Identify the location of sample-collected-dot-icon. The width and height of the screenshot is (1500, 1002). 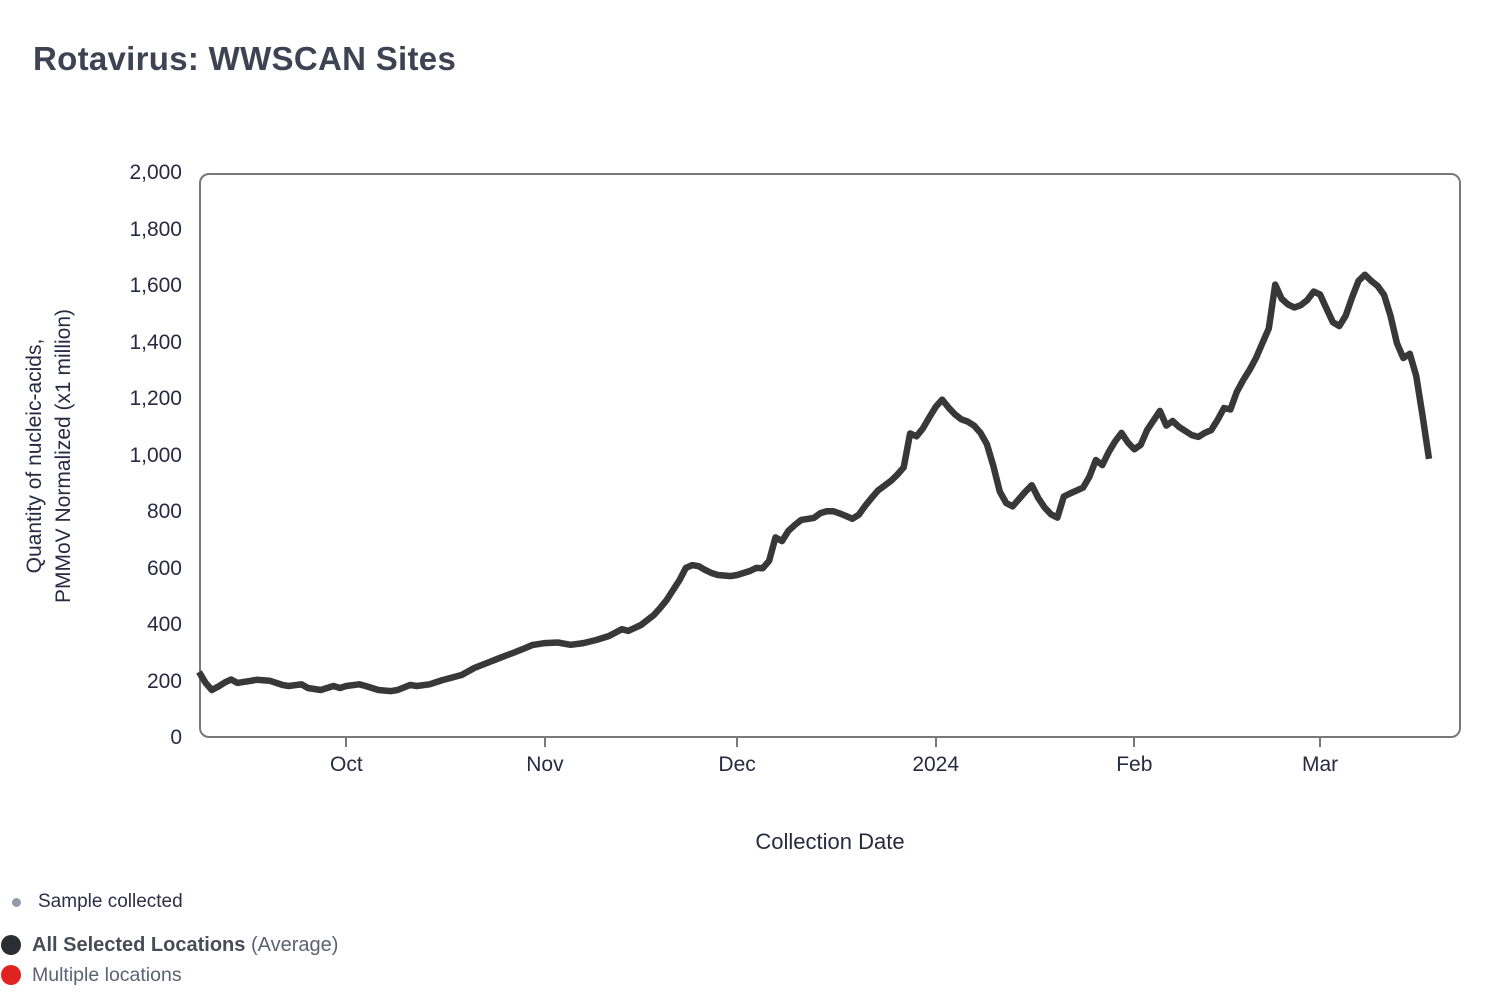
(16, 902).